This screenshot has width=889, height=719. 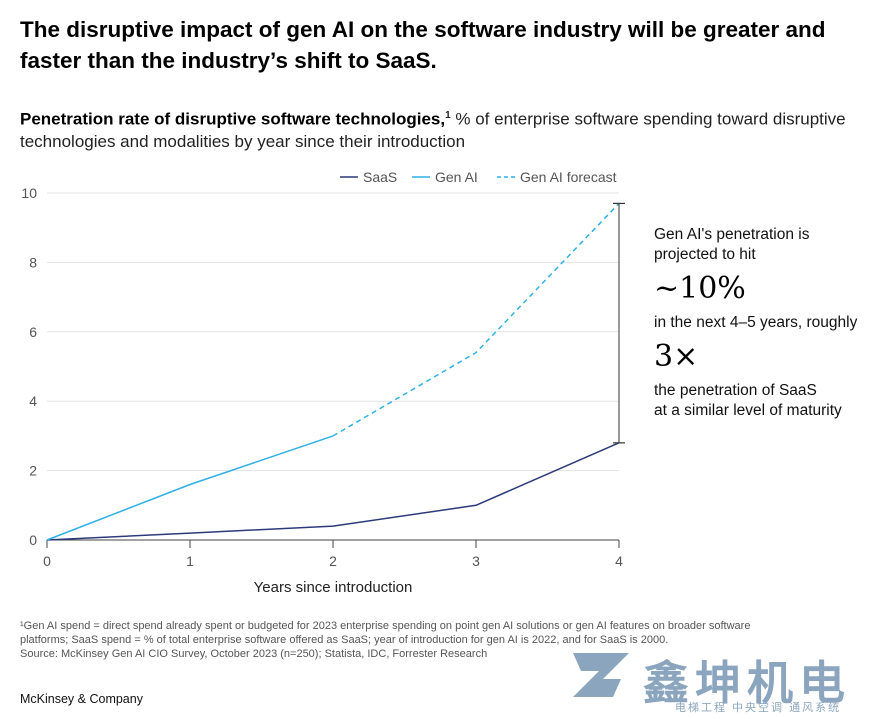 What do you see at coordinates (758, 708) in the screenshot?
I see `watermark-subtext: 电梯工程 中央空调 通风系统` at bounding box center [758, 708].